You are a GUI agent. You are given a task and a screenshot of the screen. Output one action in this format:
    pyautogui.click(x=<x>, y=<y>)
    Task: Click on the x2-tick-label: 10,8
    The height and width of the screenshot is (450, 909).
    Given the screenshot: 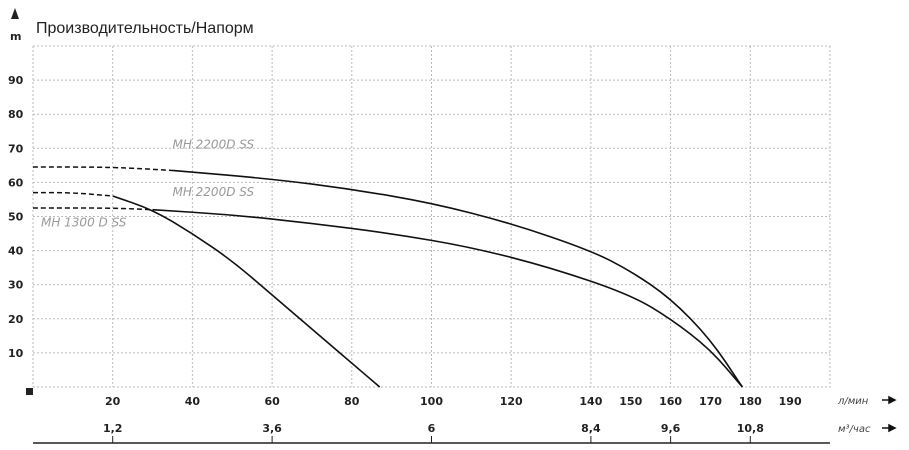 What is the action you would take?
    pyautogui.click(x=750, y=428)
    